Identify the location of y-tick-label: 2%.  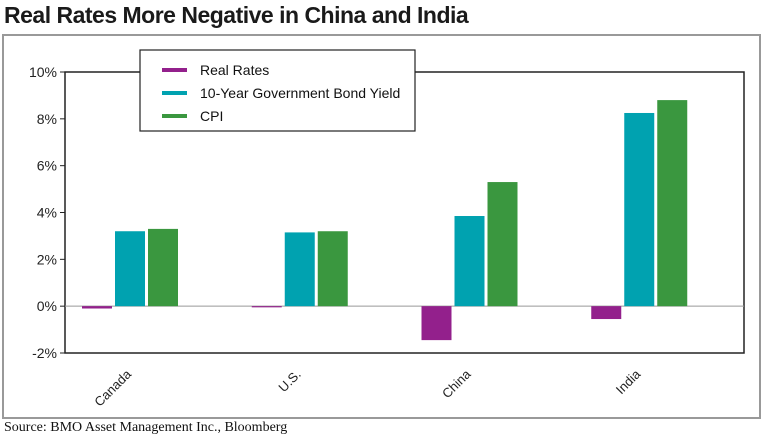
(47, 259).